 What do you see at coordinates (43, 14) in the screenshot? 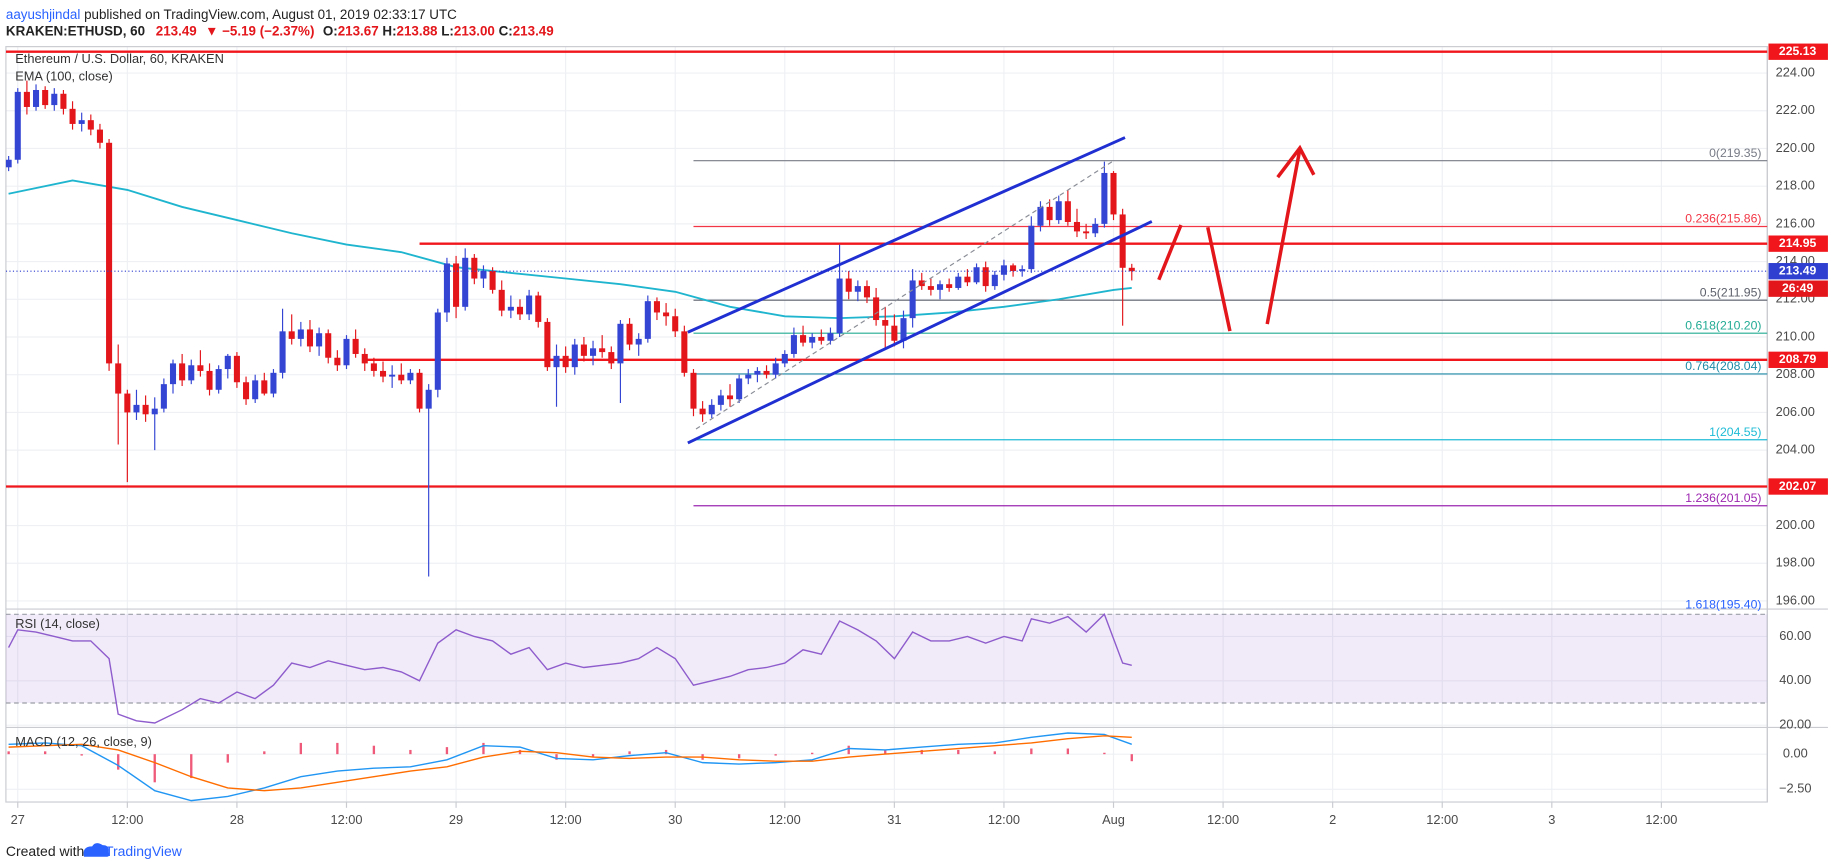
I see `author: aayushjindal` at bounding box center [43, 14].